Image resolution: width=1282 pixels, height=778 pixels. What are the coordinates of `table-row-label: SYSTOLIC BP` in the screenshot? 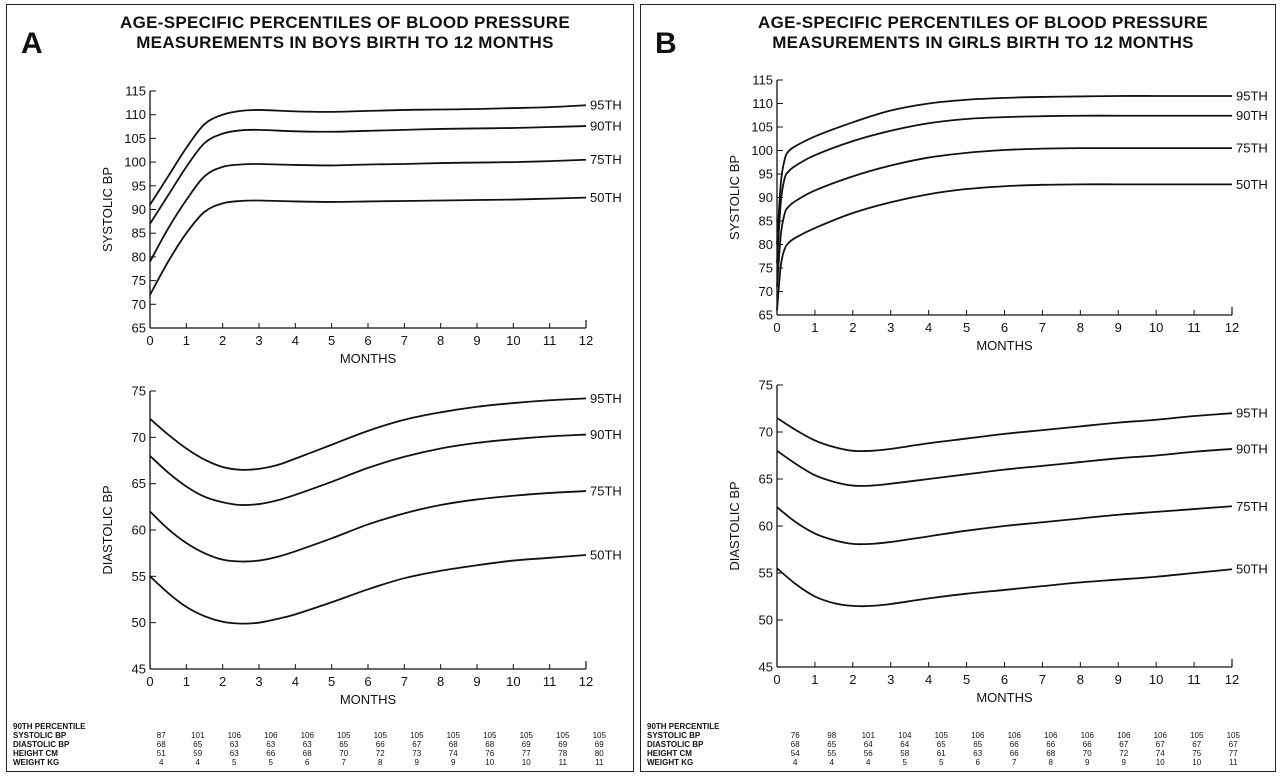 It's located at (674, 735).